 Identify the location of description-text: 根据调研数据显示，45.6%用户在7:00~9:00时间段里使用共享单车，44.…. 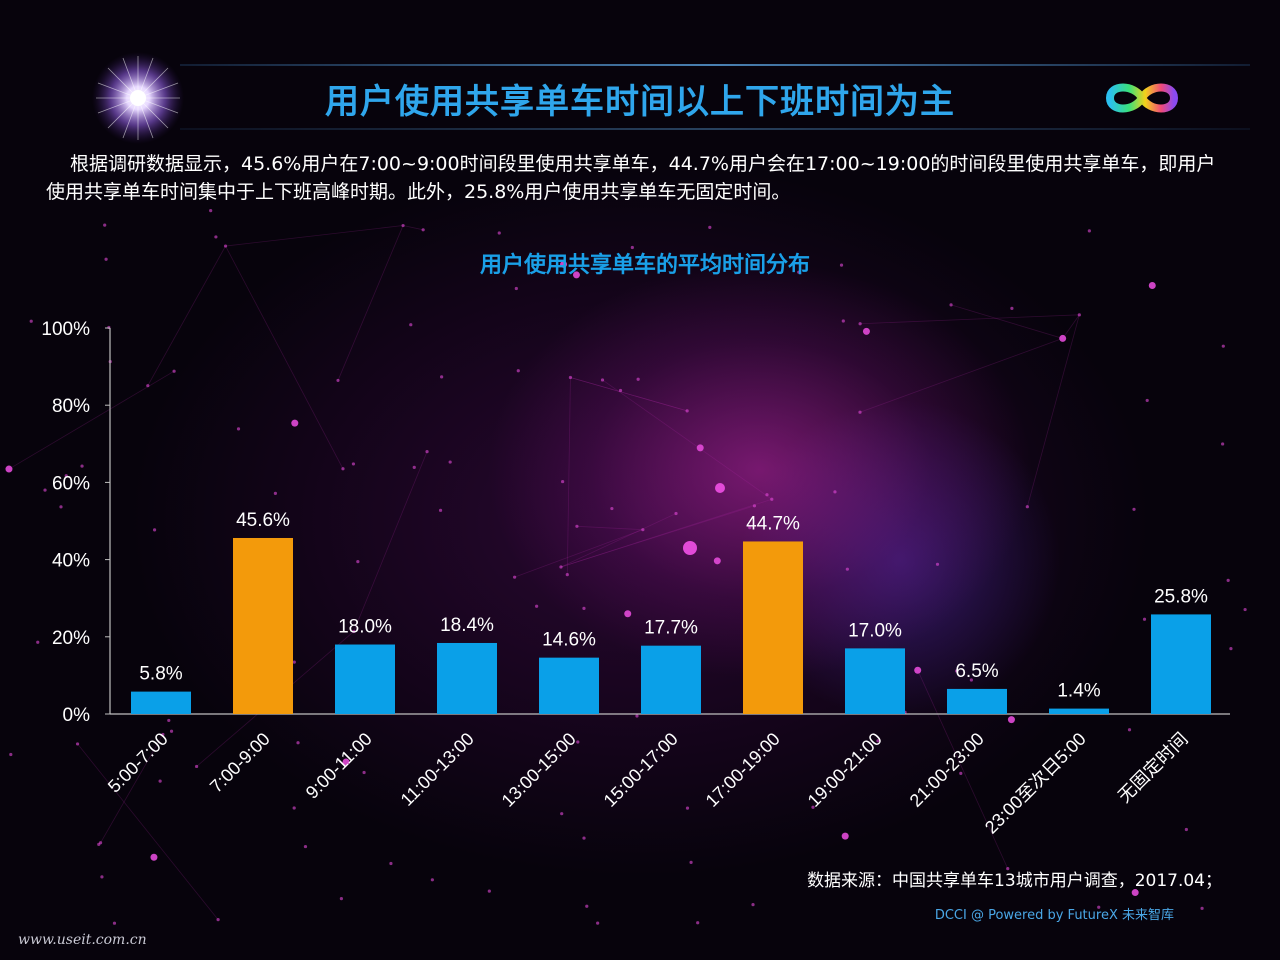
(631, 178).